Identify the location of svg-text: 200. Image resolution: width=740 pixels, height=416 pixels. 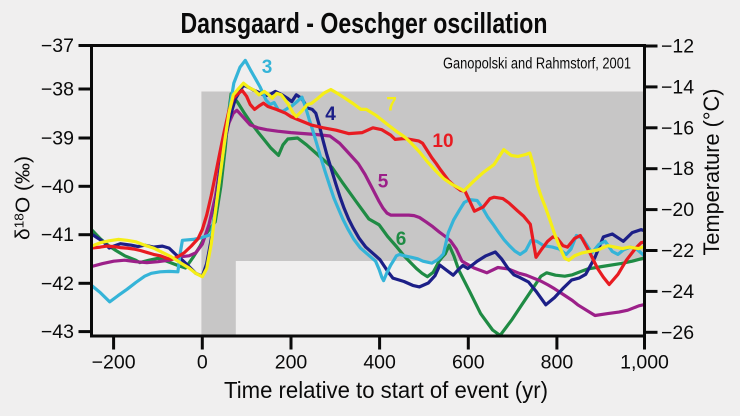
(291, 363).